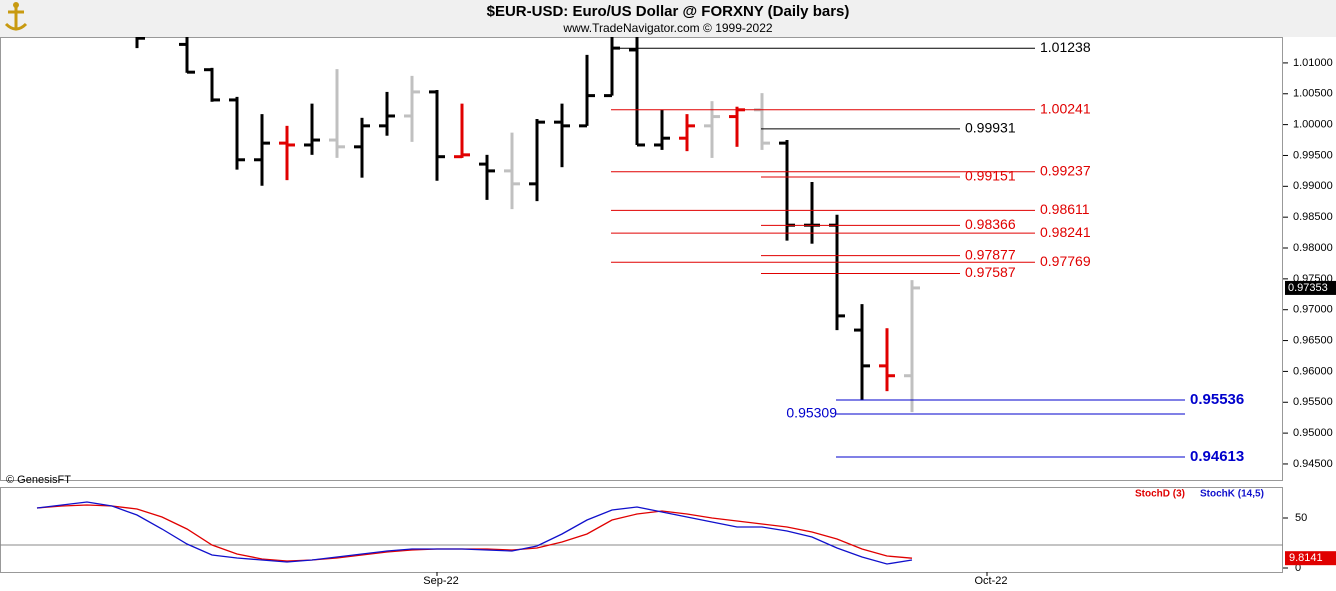 Image resolution: width=1336 pixels, height=591 pixels. I want to click on x-tick-label: Oct-22, so click(990, 581).